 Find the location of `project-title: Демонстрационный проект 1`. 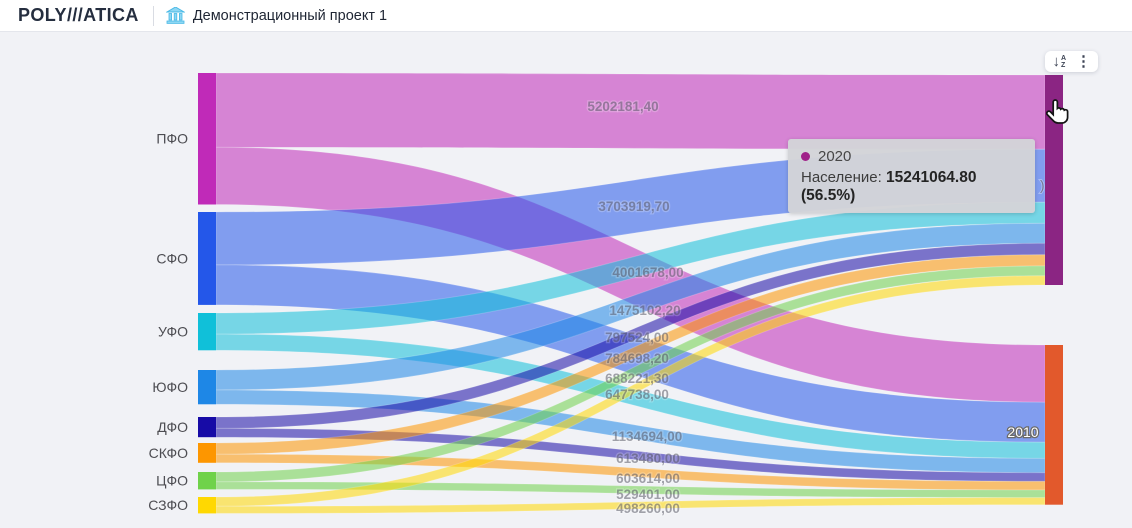

project-title: Демонстрационный проект 1 is located at coordinates (290, 15).